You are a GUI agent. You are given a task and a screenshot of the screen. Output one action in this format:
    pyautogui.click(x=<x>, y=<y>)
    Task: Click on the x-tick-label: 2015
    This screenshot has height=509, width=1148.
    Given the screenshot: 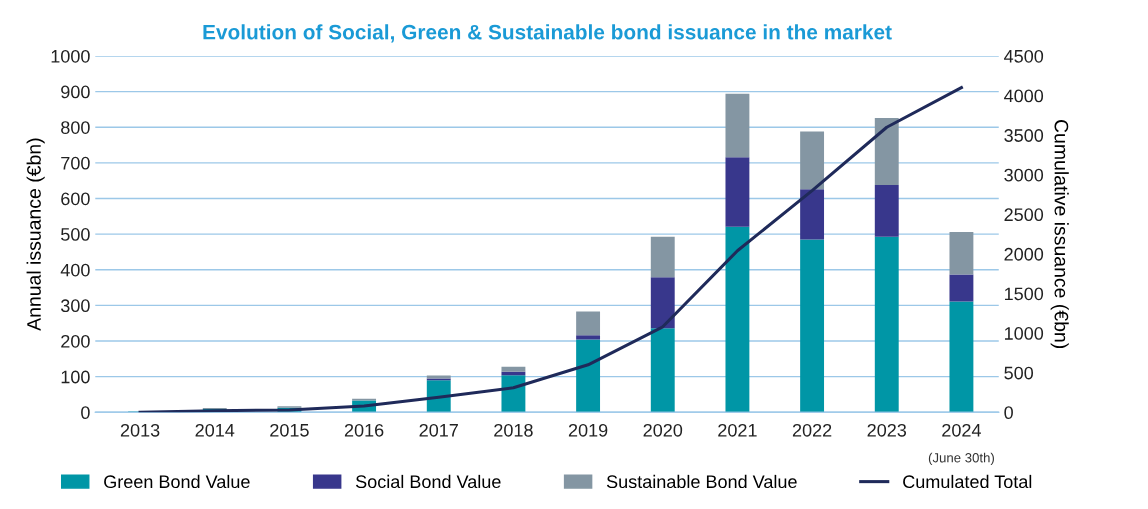 What is the action you would take?
    pyautogui.click(x=289, y=430)
    